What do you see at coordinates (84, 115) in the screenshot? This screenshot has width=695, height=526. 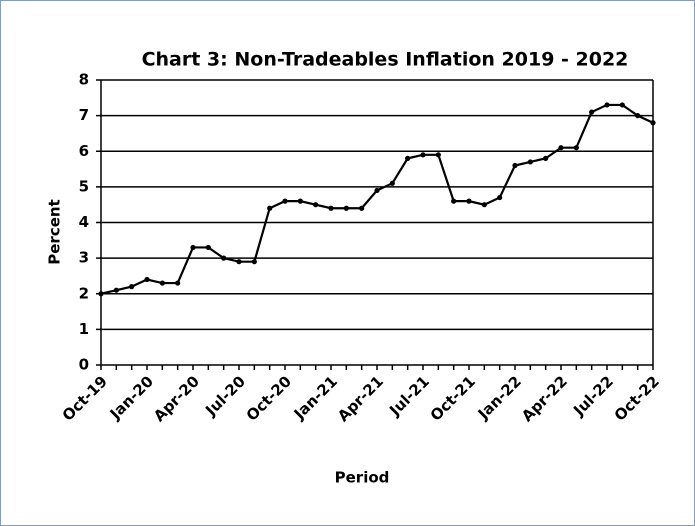 I see `y-tick-label: 7` at bounding box center [84, 115].